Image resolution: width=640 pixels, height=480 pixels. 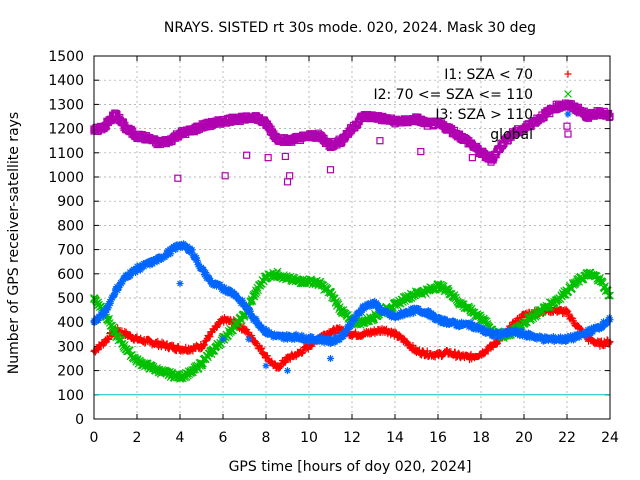 I want to click on y-tick-label: 700, so click(x=70, y=251).